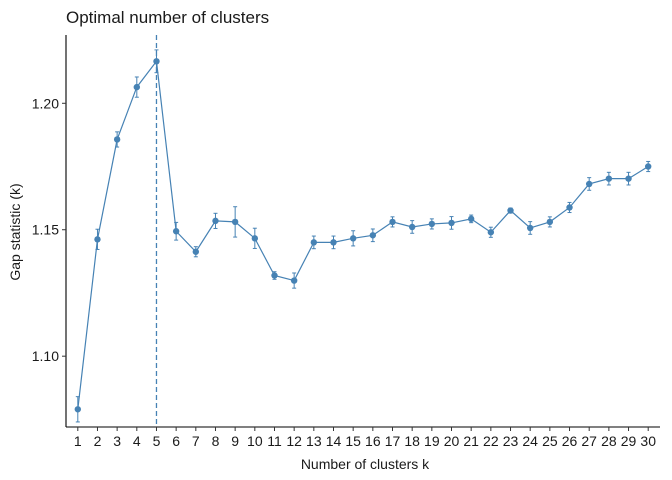  I want to click on x-tick-label: 14, so click(334, 441).